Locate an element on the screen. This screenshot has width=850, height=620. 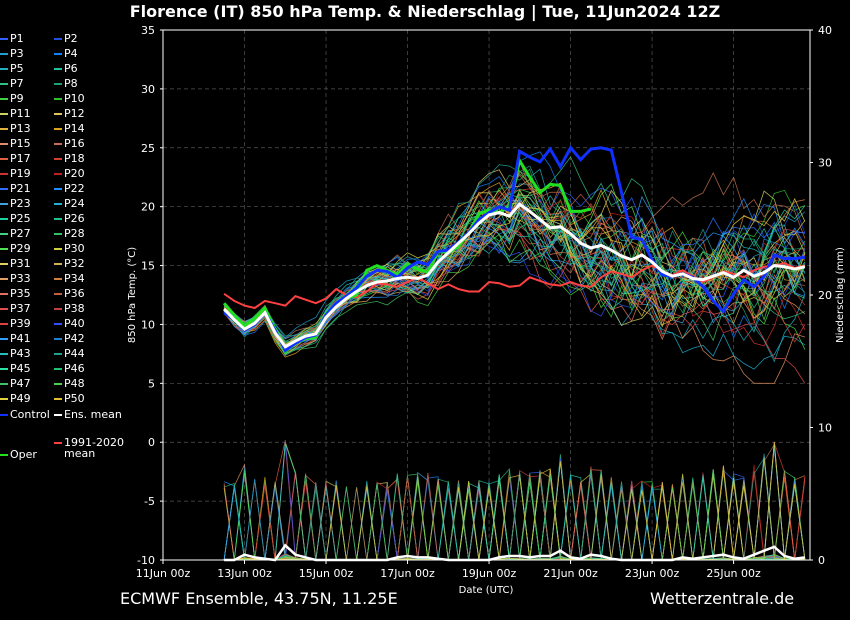
legend-item-p32: P32 is located at coordinates (69, 264).